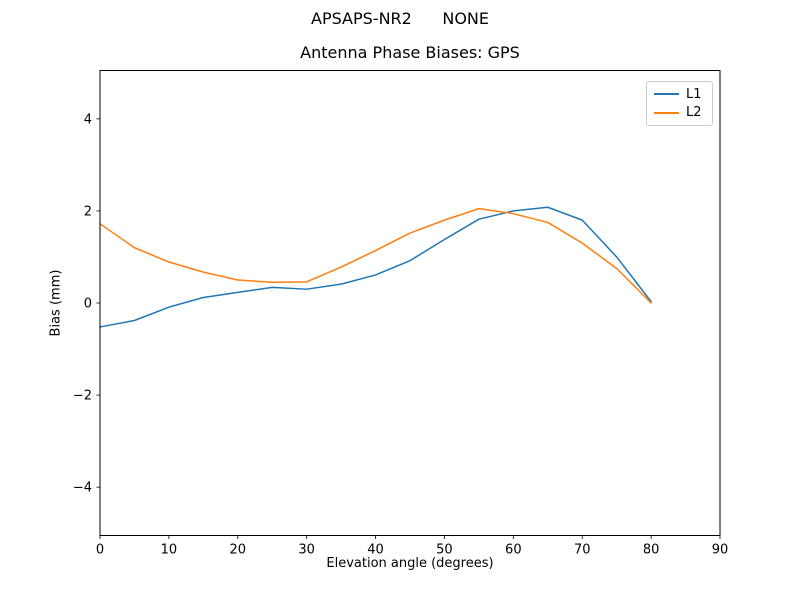 The height and width of the screenshot is (600, 800). Describe the element at coordinates (679, 112) in the screenshot. I see `legend-item-l2: L2` at that location.